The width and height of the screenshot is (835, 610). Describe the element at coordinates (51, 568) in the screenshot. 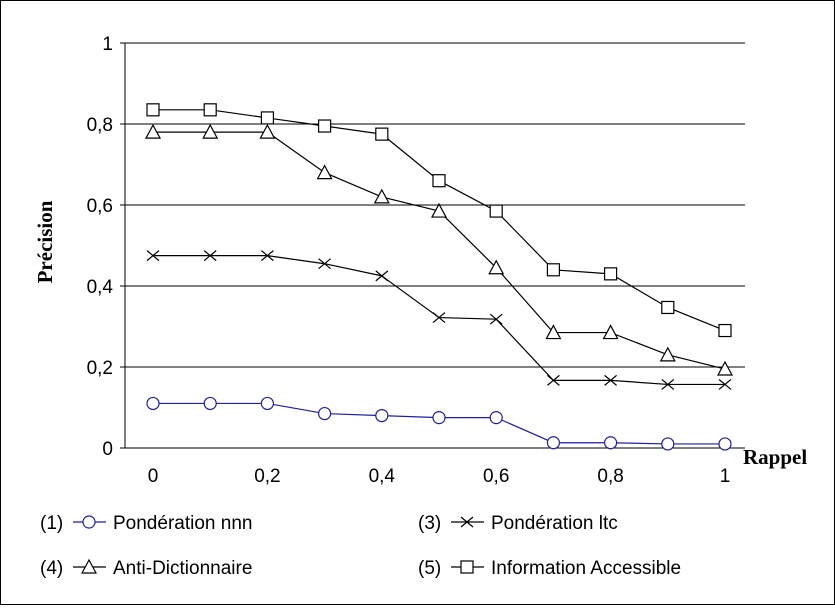

I see `legend-number-2: (4)` at that location.